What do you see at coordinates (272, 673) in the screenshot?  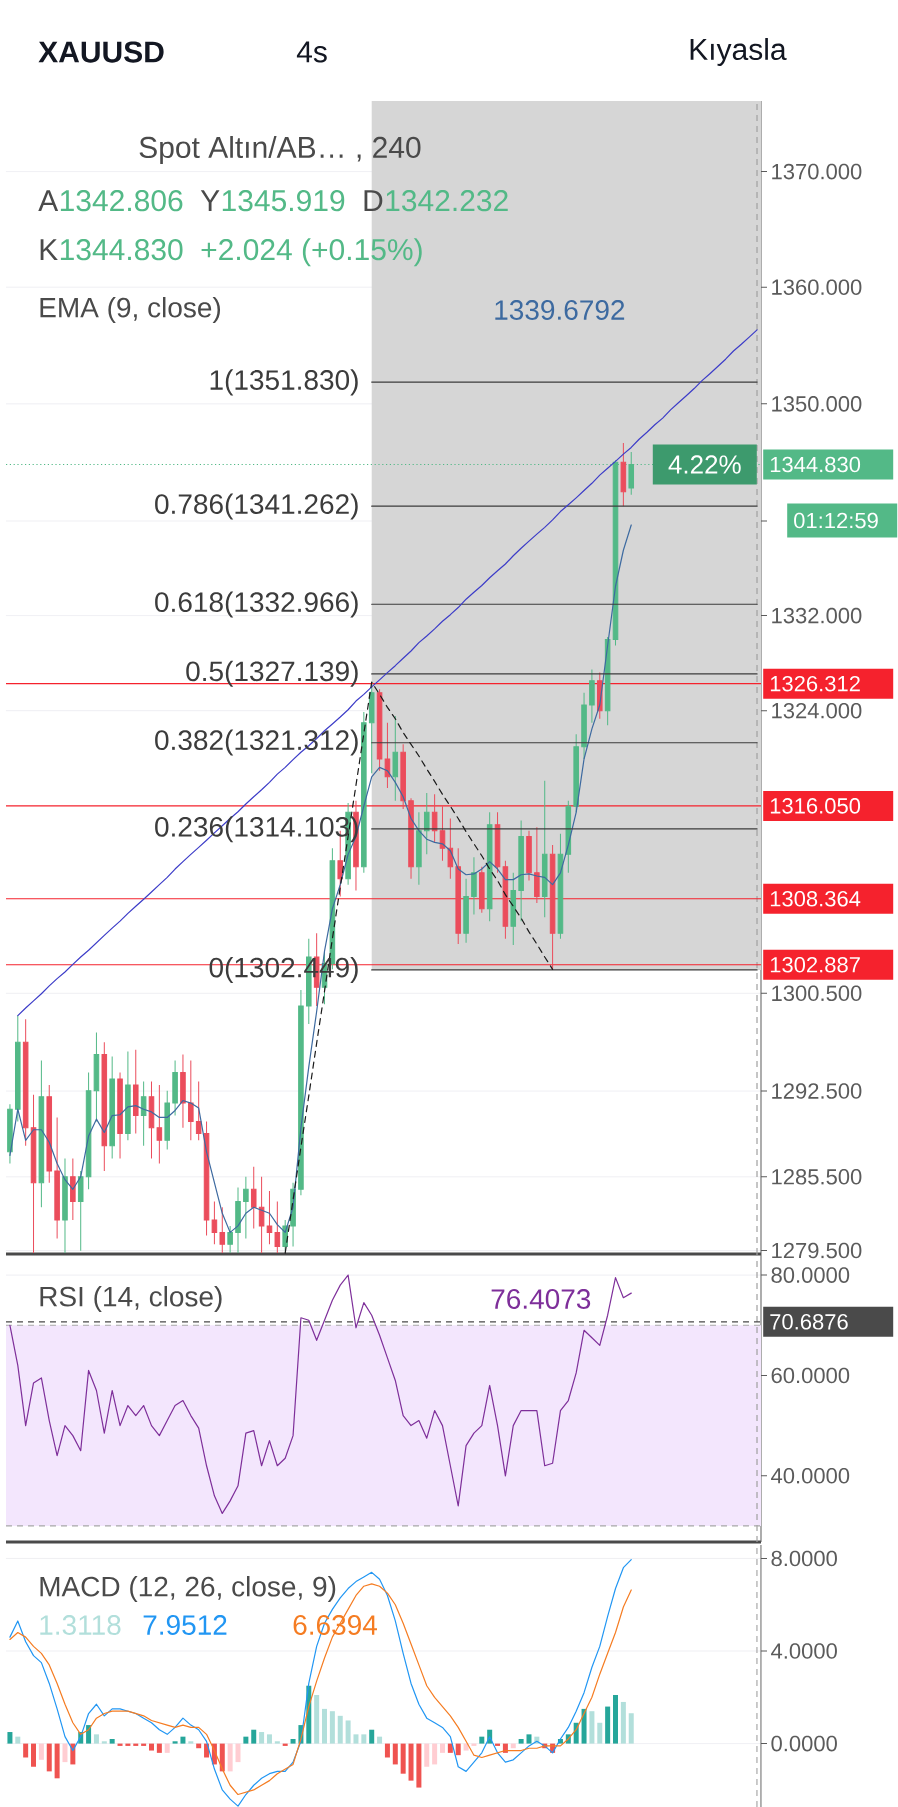 I see `series-label: 0.5(1327.139)` at bounding box center [272, 673].